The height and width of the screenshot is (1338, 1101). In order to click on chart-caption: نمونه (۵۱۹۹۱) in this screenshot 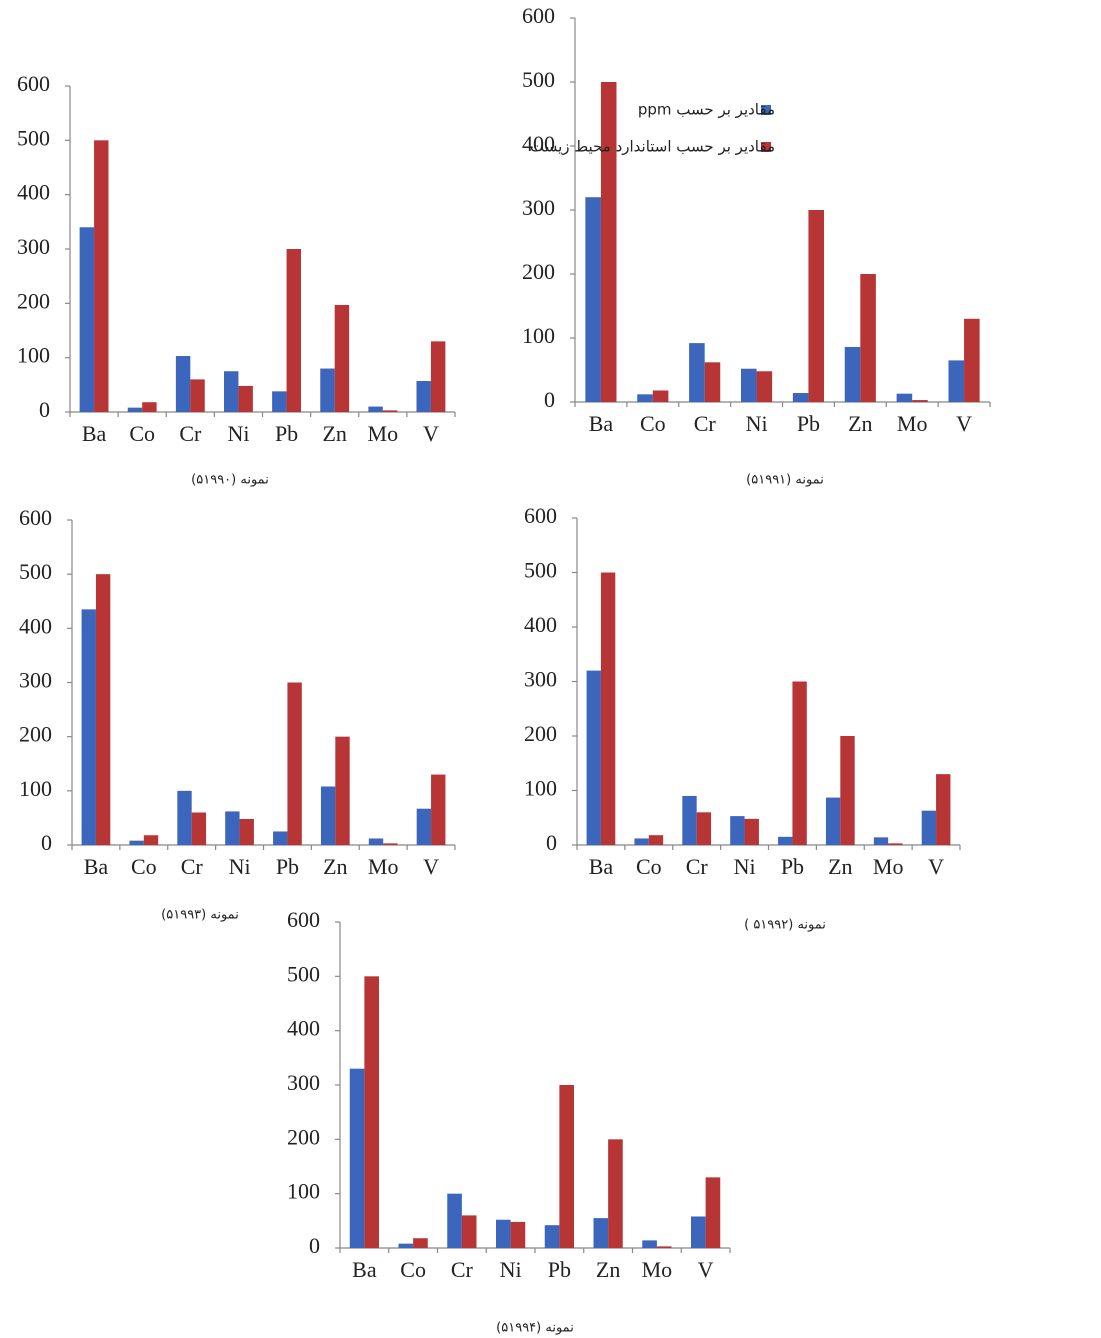, I will do `click(785, 480)`.